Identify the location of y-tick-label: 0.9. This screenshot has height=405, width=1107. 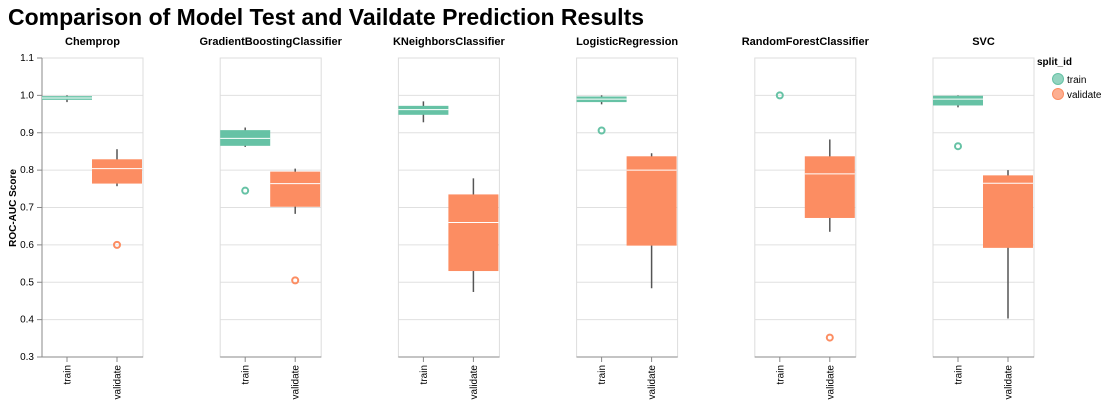
(27, 133).